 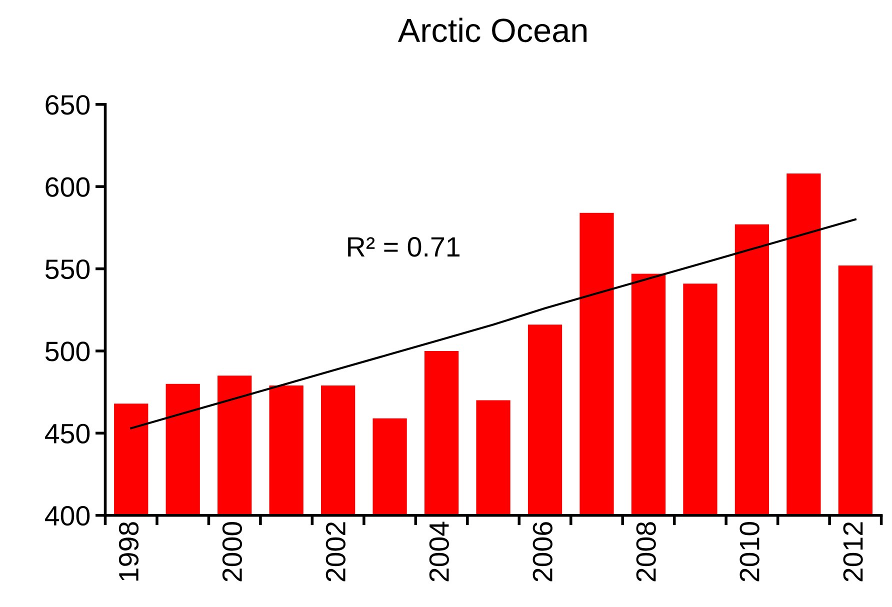 What do you see at coordinates (750, 552) in the screenshot?
I see `x-tick-label: 2010` at bounding box center [750, 552].